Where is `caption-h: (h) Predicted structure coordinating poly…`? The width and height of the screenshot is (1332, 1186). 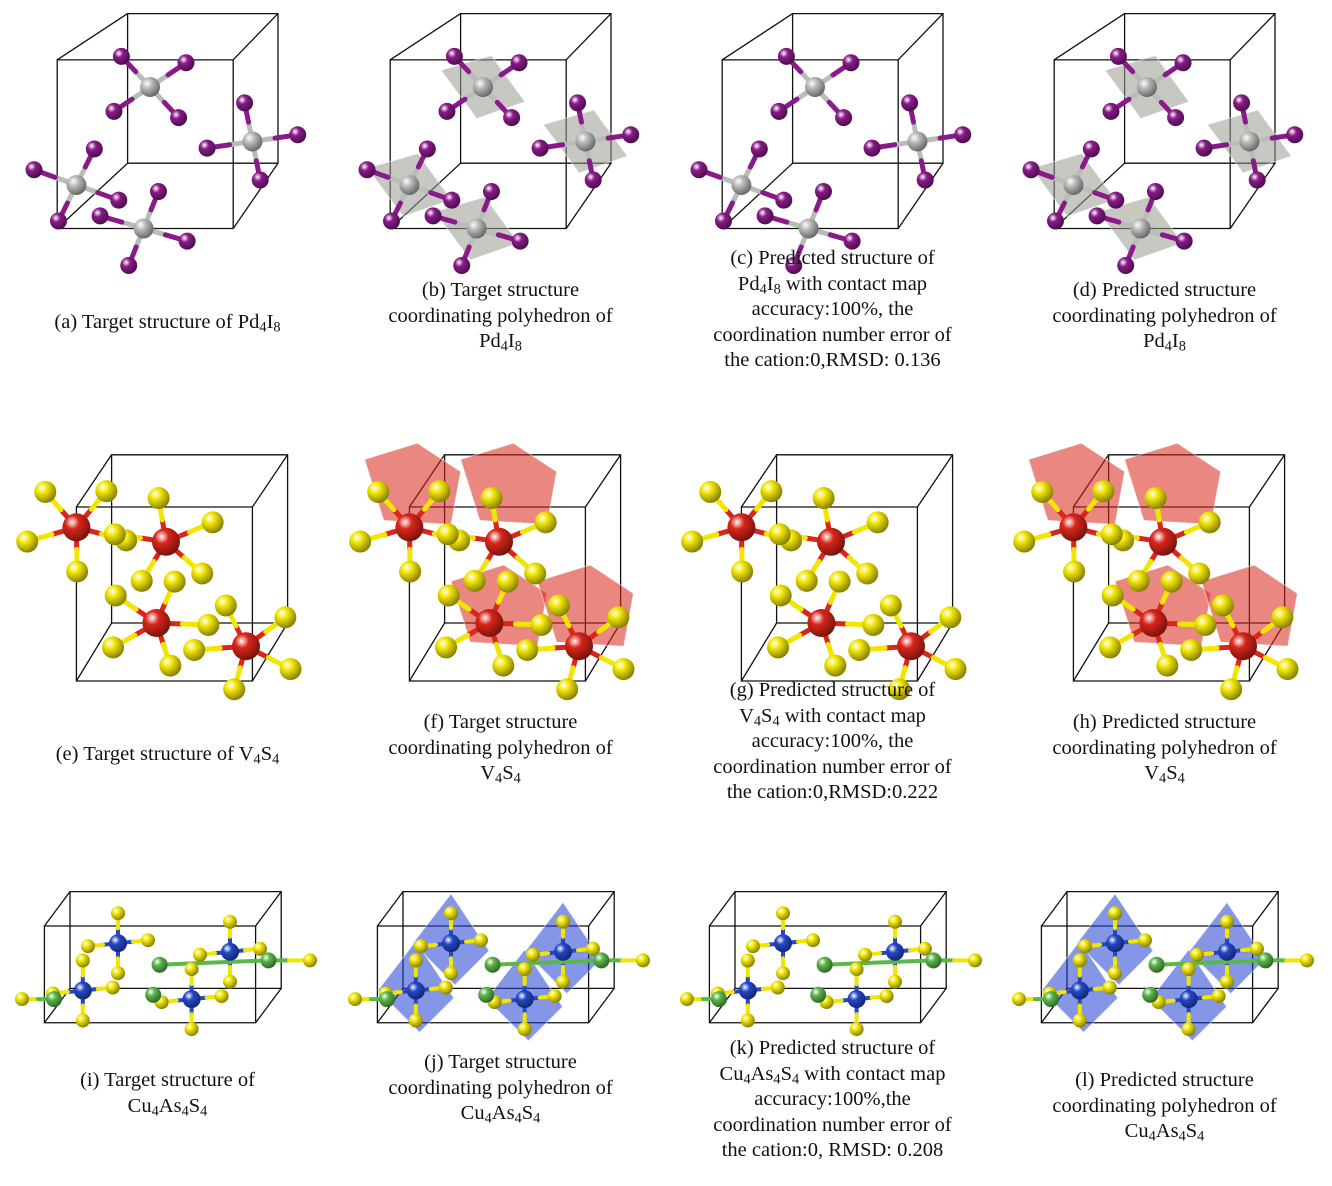
caption-h: (h) Predicted structure coordinating poly… is located at coordinates (1164, 748).